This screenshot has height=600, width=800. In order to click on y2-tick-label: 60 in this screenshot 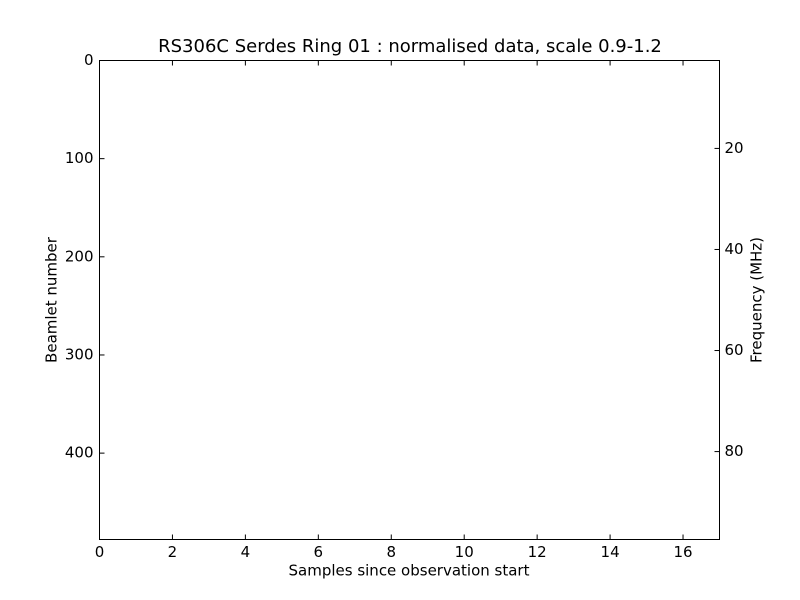, I will do `click(734, 350)`.